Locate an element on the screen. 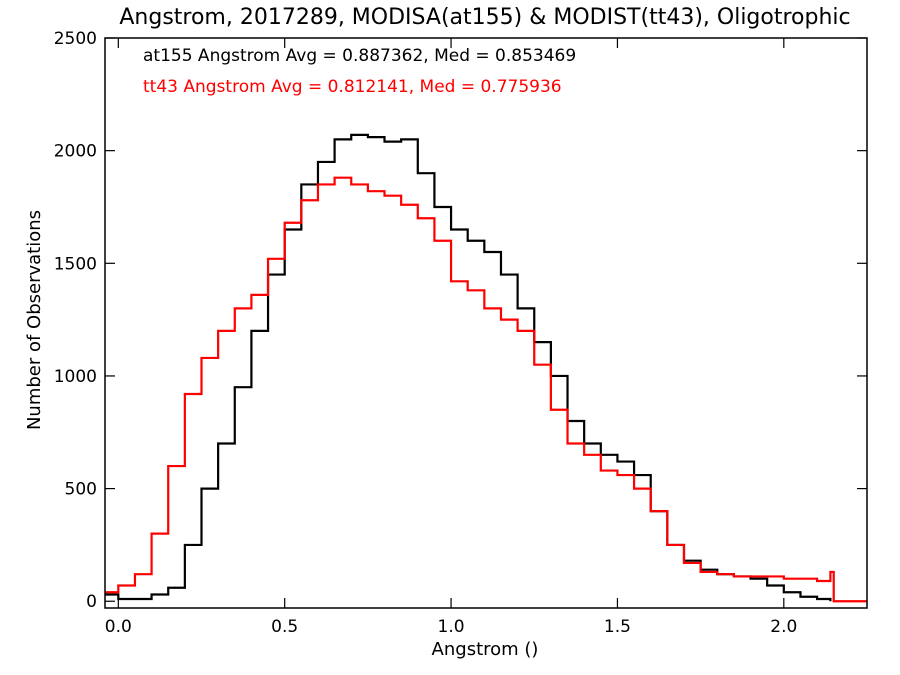  y-axis-label: Number of Observations is located at coordinates (34, 320).